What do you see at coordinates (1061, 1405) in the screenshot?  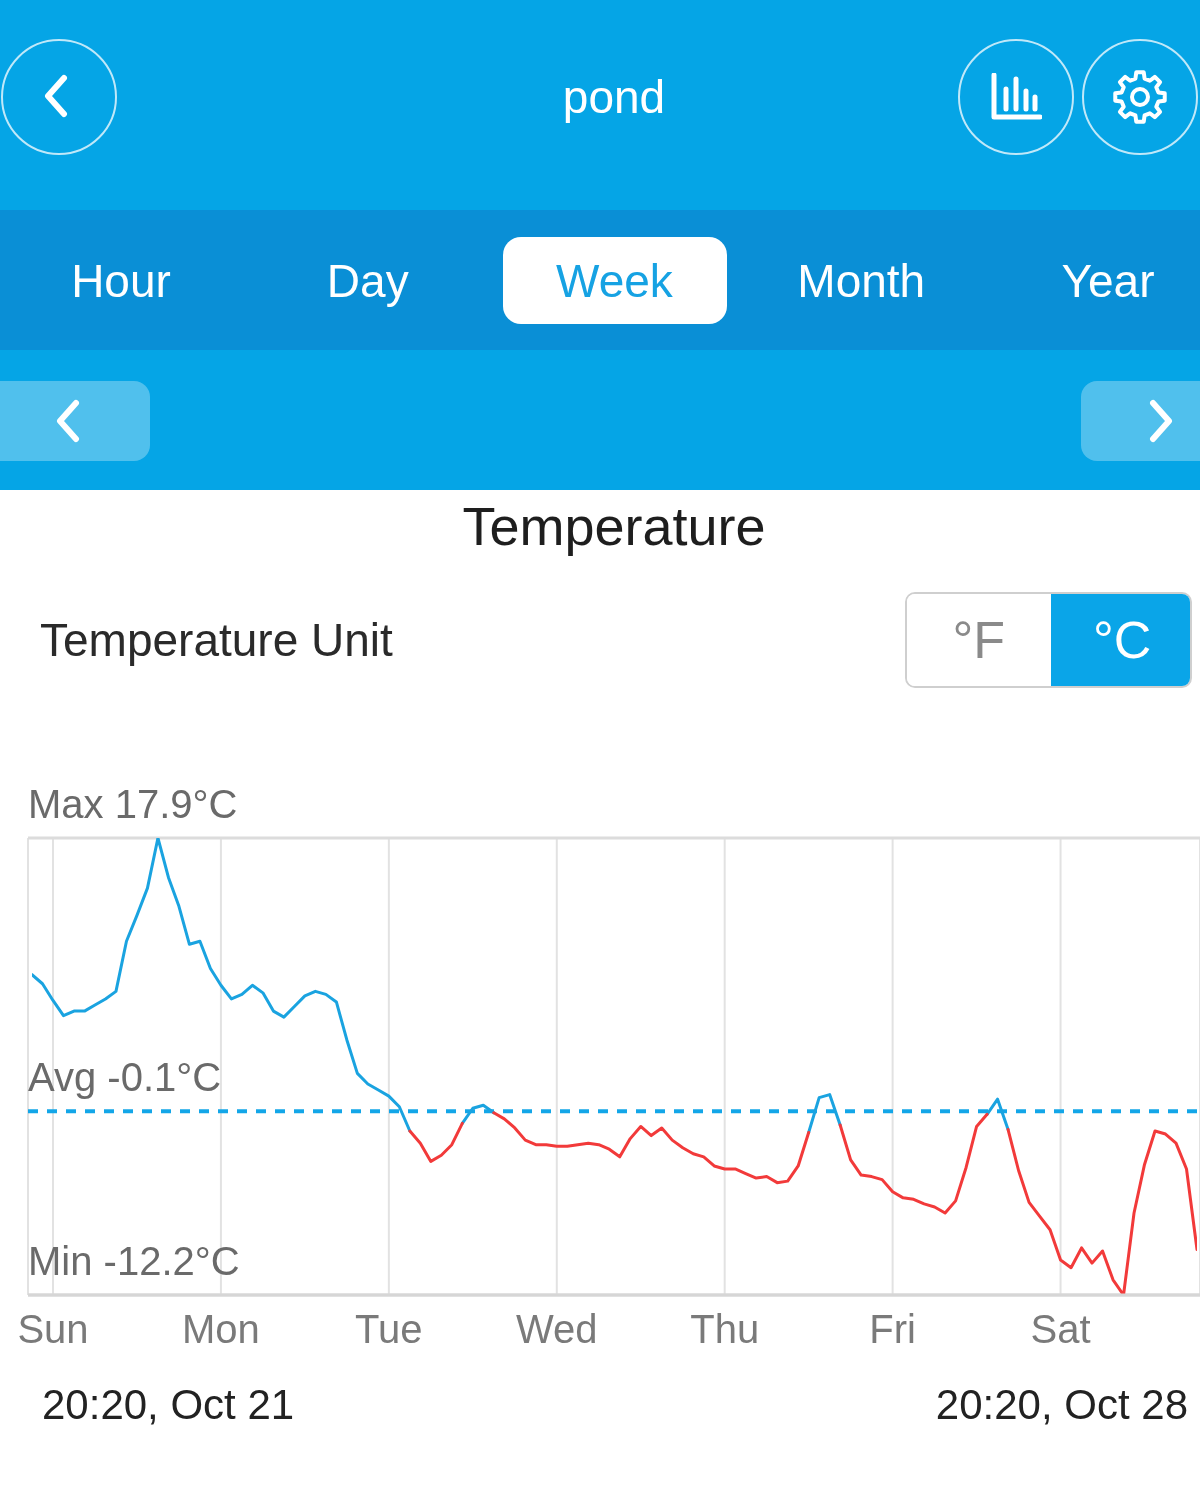 I see `text: 20:20, Oct 28` at bounding box center [1061, 1405].